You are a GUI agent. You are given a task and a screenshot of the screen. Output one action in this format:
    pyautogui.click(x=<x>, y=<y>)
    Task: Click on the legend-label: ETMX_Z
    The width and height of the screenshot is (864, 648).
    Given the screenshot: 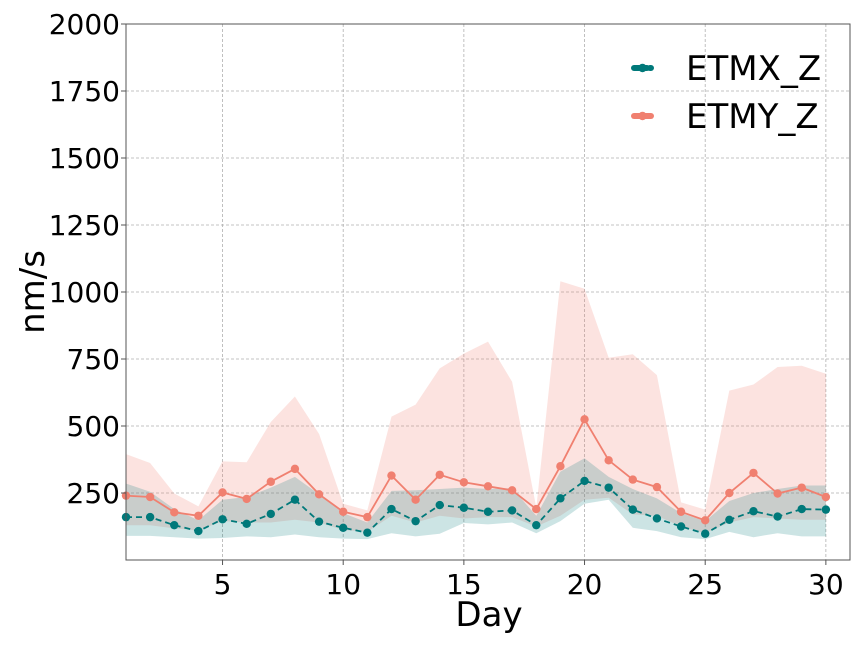 What is the action you would take?
    pyautogui.click(x=753, y=69)
    